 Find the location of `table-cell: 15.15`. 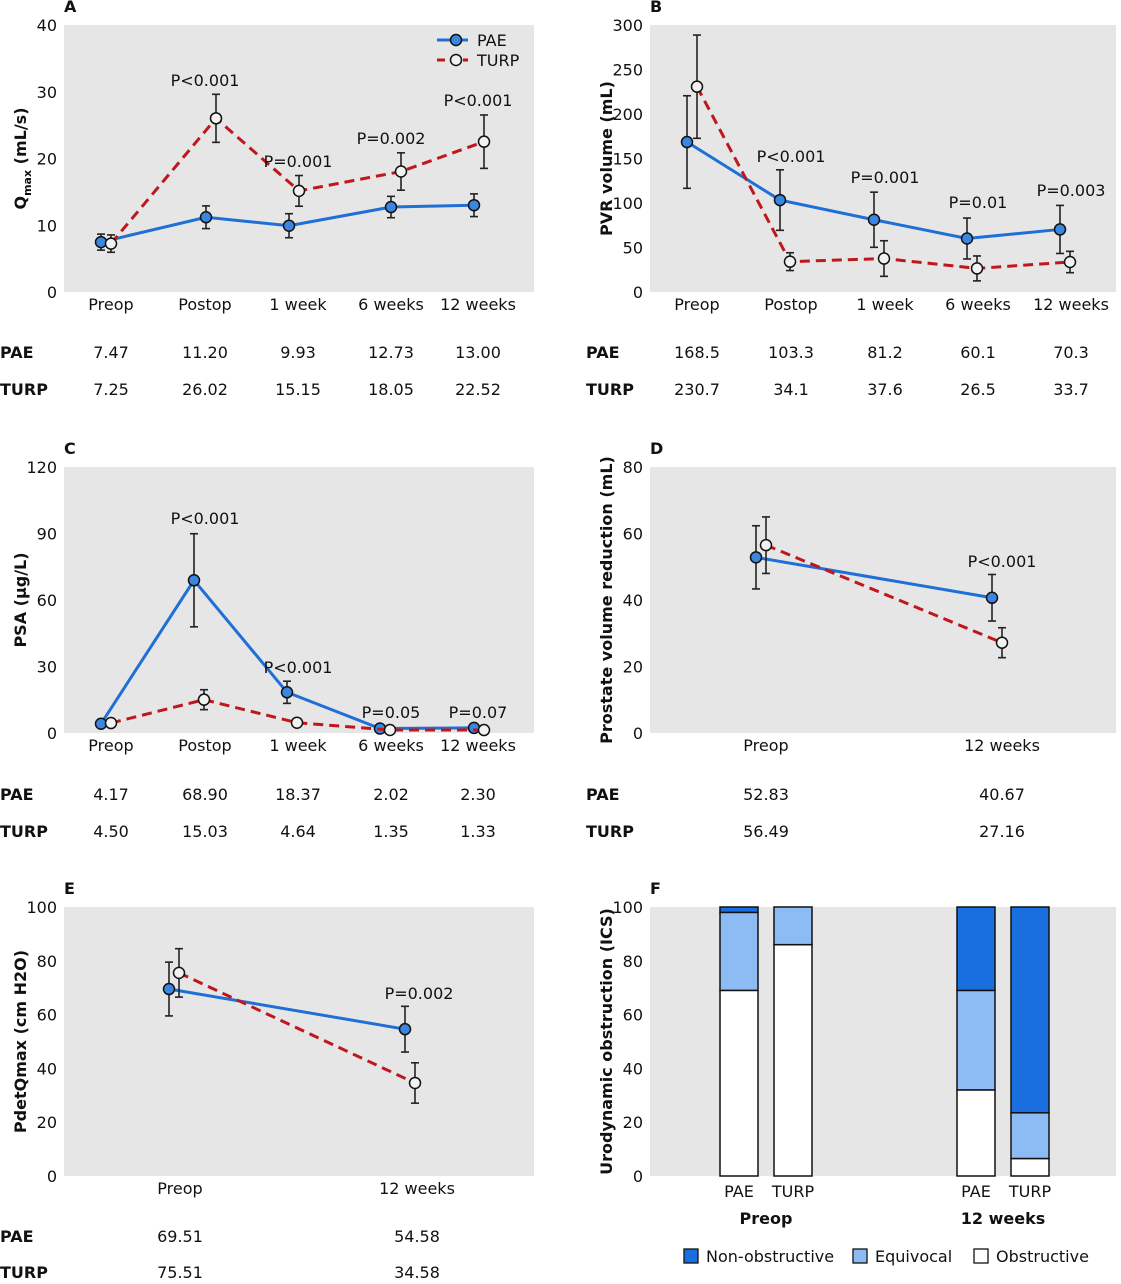

table-cell: 15.15 is located at coordinates (298, 389).